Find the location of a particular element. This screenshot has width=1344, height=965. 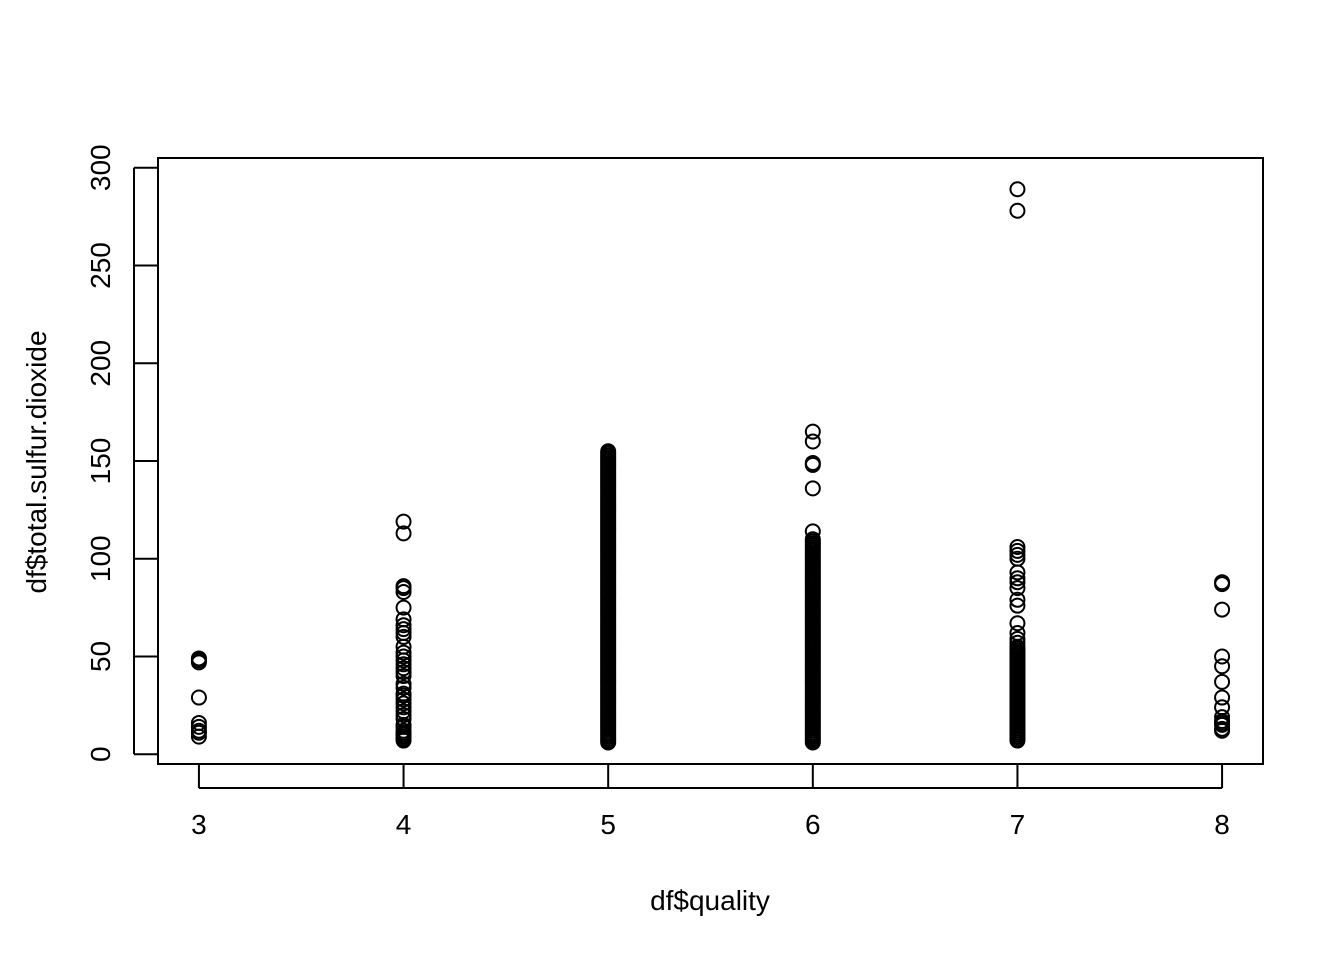

x-tick-label: 3 is located at coordinates (199, 824).